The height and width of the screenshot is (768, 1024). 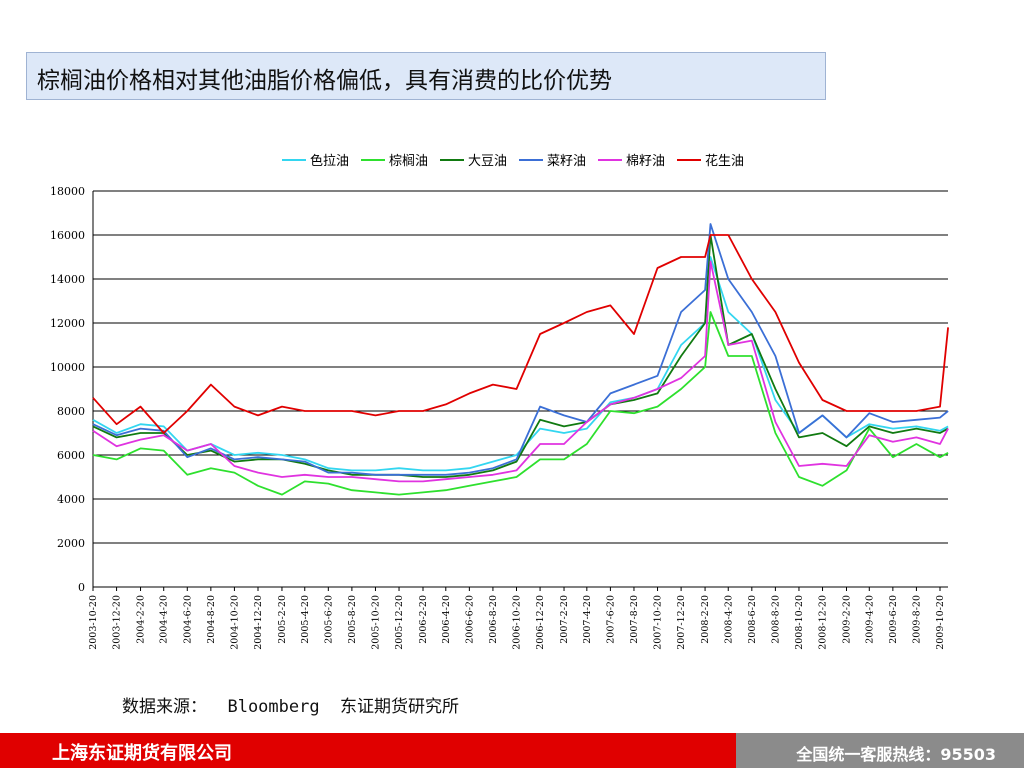 I want to click on legend-label: 色拉油, so click(x=329, y=161).